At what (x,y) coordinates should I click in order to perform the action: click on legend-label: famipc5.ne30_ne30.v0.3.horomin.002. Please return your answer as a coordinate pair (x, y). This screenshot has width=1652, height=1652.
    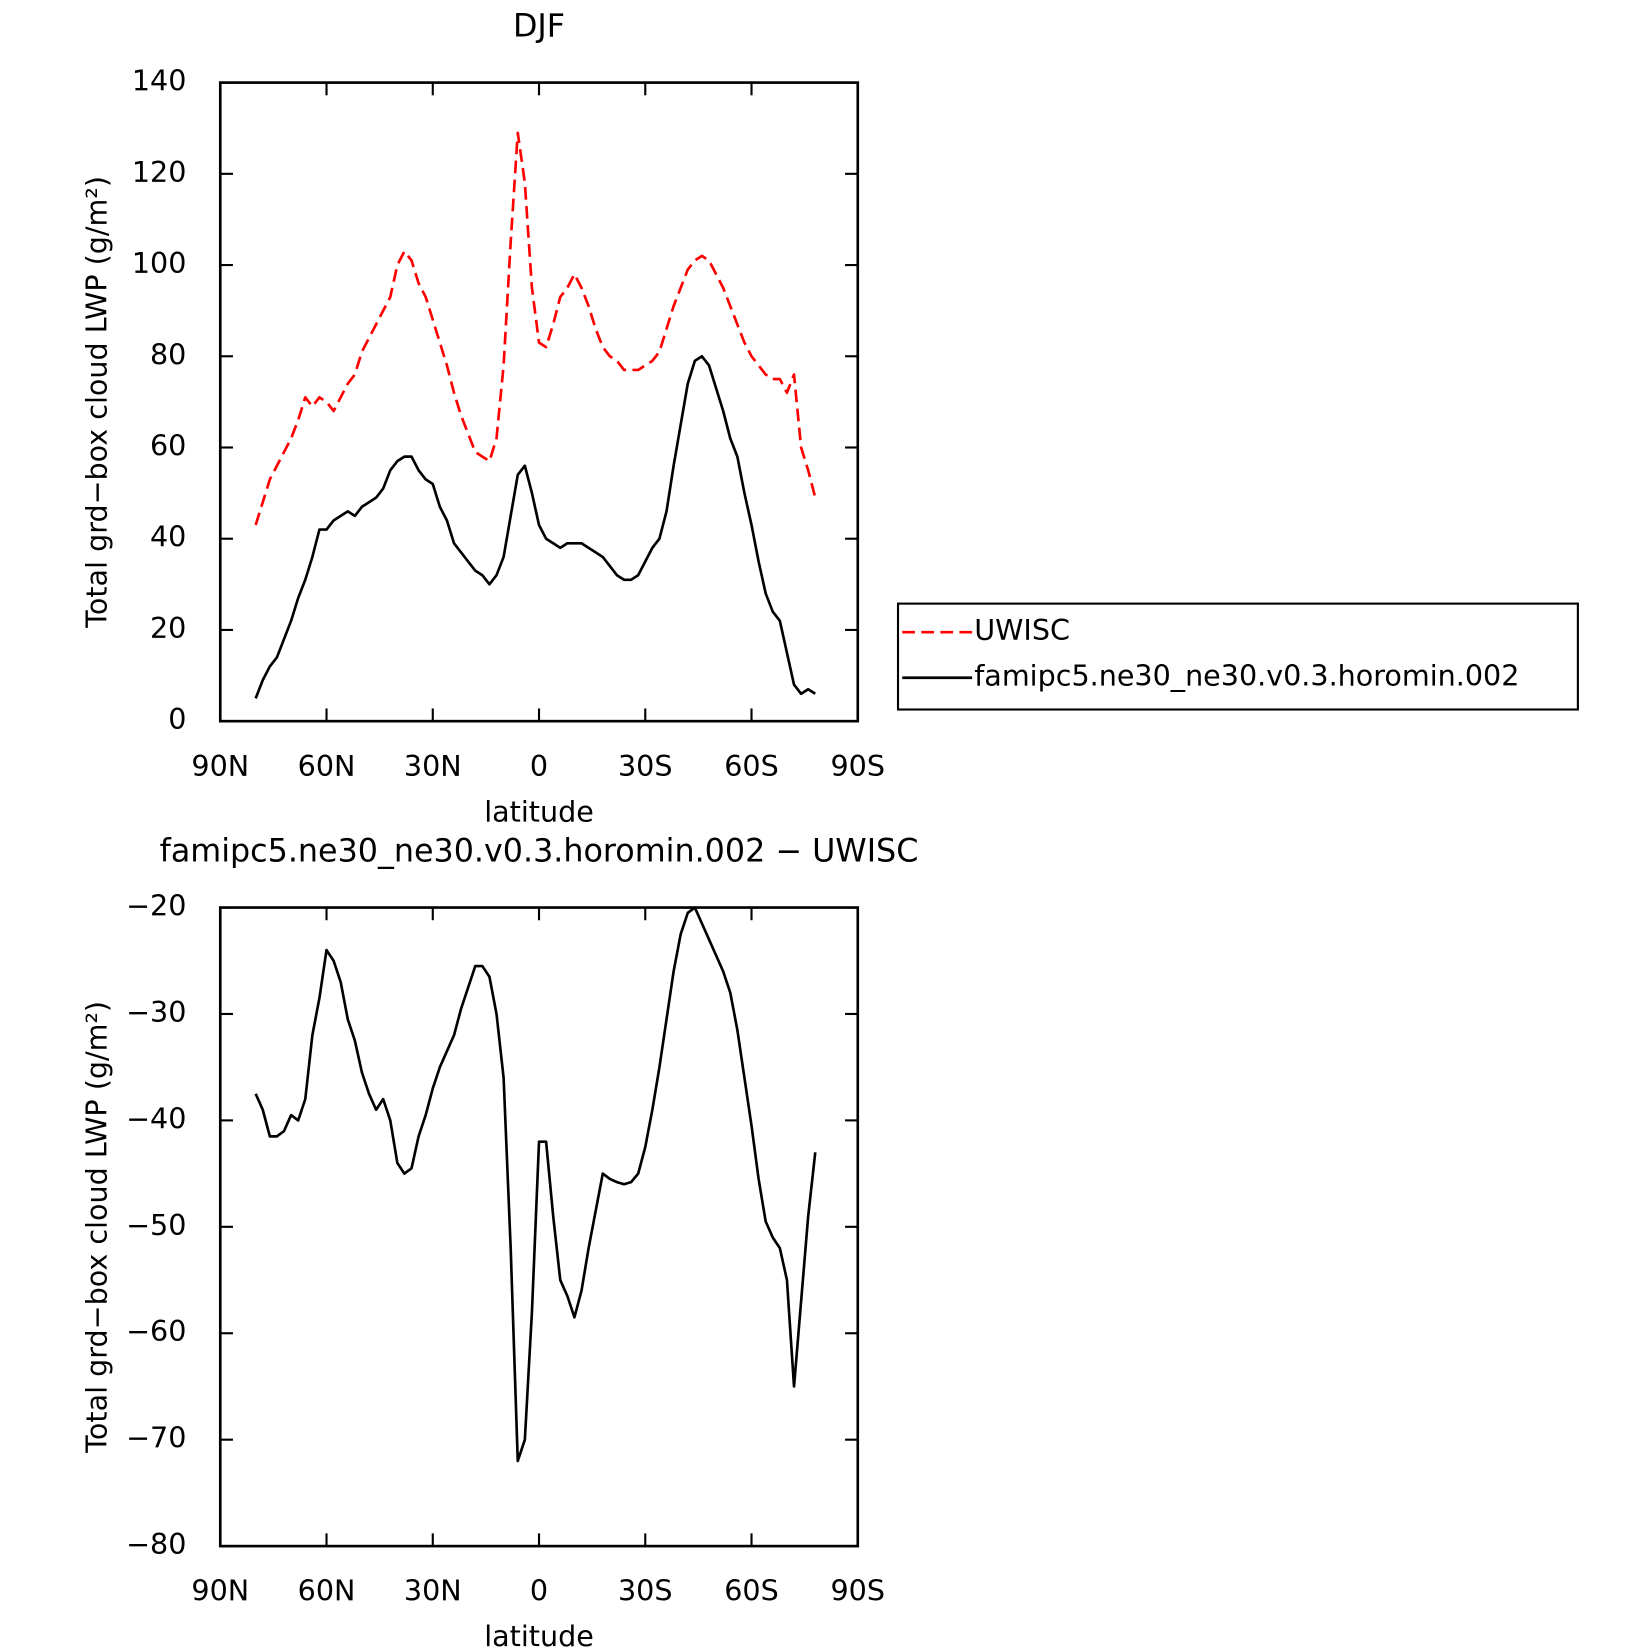
    Looking at the image, I should click on (1246, 676).